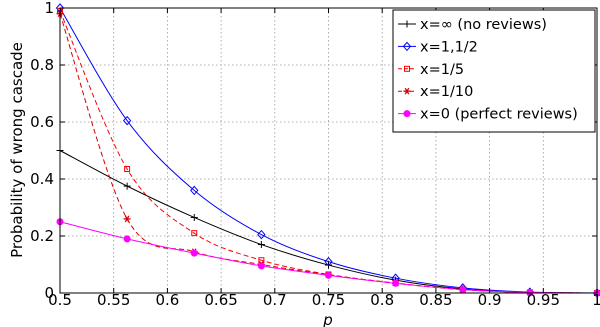  I want to click on x-tick-label: 0.6, so click(167, 300).